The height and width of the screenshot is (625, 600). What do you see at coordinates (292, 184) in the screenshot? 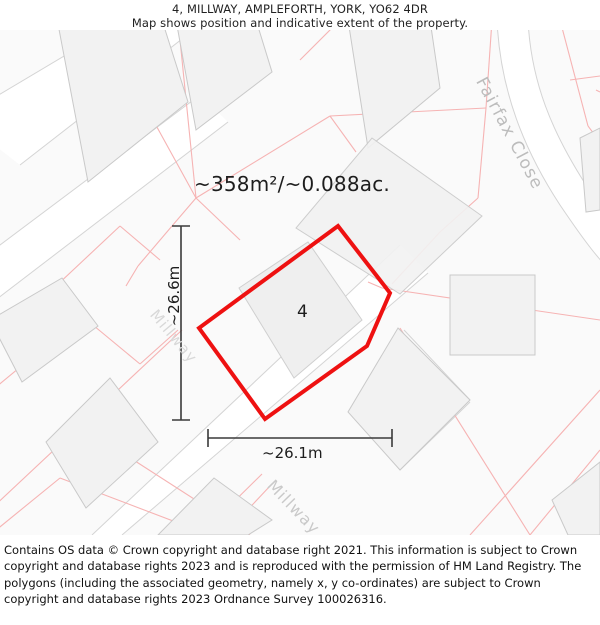
I see `area-label: ~358m²/~0.088ac.` at bounding box center [292, 184].